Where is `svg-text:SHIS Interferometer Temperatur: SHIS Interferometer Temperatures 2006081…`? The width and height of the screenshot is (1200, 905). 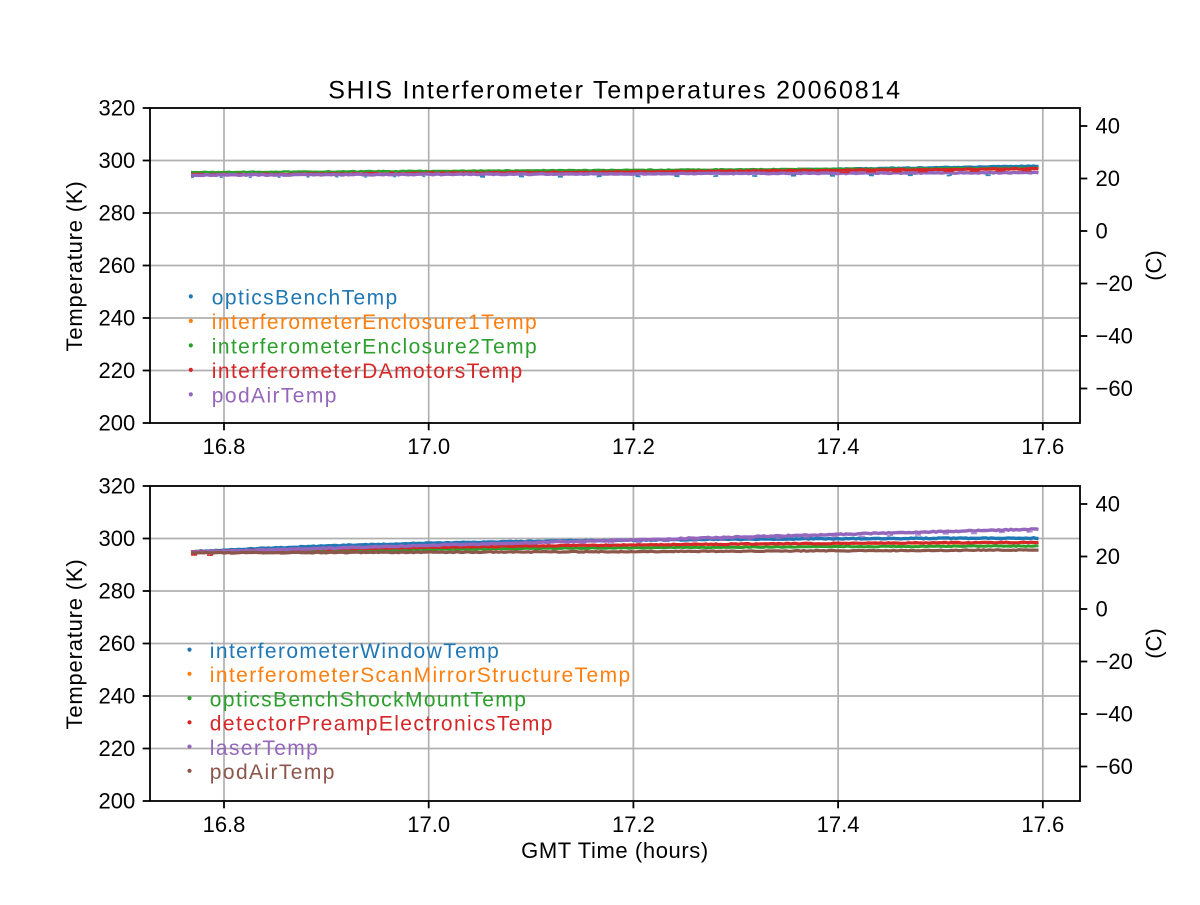
svg-text:SHIS Interferometer Temperatur: SHIS Interferometer Temperatures 2006081… is located at coordinates (615, 91).